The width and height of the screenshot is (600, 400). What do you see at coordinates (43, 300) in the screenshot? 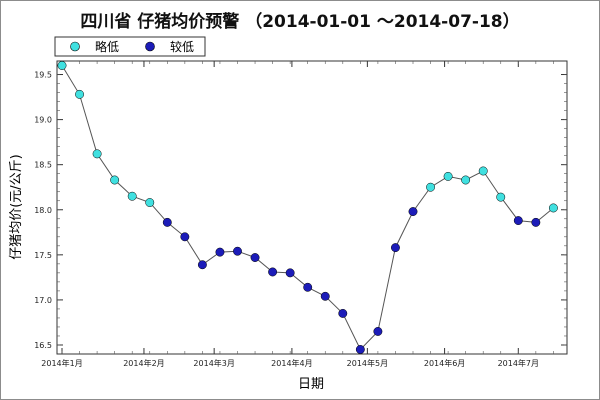
I see `y-tick-label: 17.0` at bounding box center [43, 300].